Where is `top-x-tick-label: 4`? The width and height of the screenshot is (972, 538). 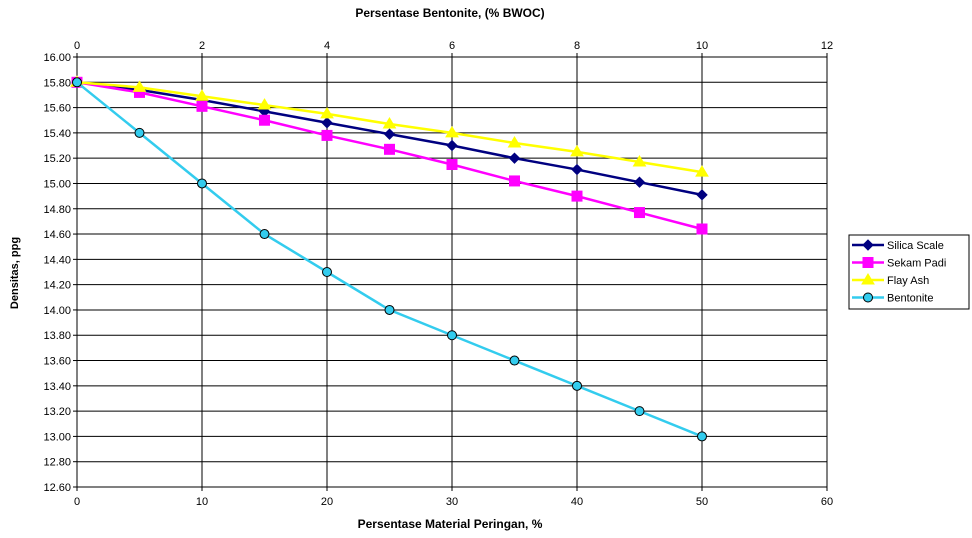
top-x-tick-label: 4 is located at coordinates (327, 46).